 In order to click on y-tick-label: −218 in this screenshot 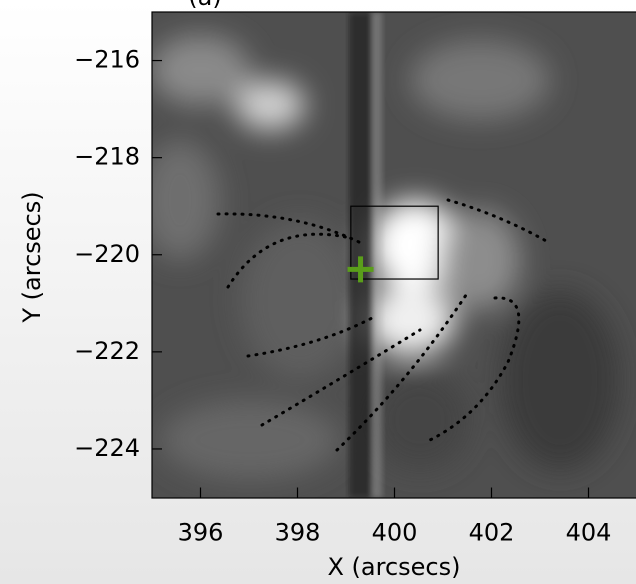, I will do `click(107, 157)`.